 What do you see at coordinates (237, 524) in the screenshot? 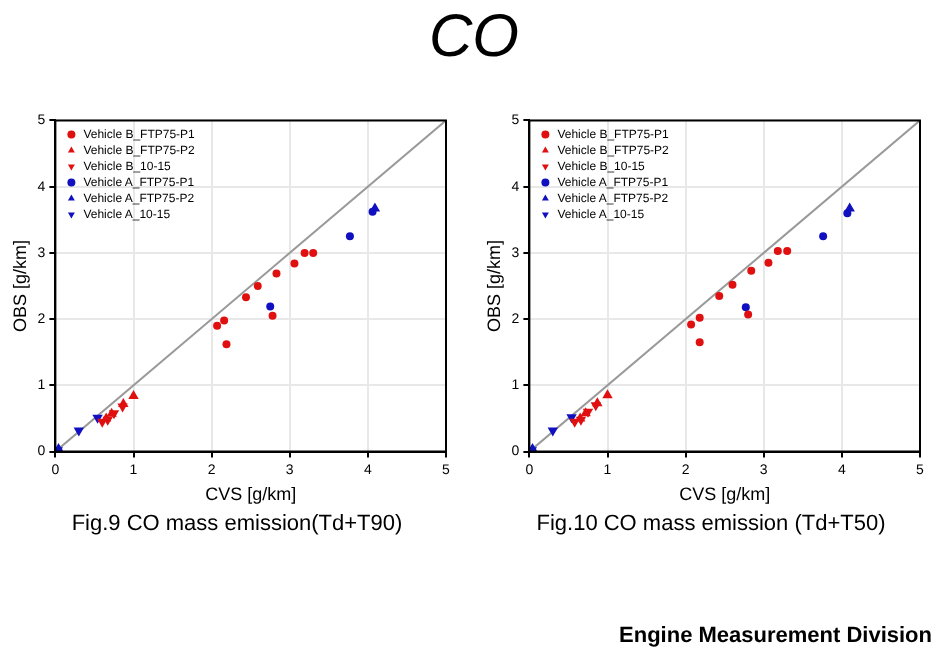
I see `caption: Fig.9 CO mass emission(Td+T90)` at bounding box center [237, 524].